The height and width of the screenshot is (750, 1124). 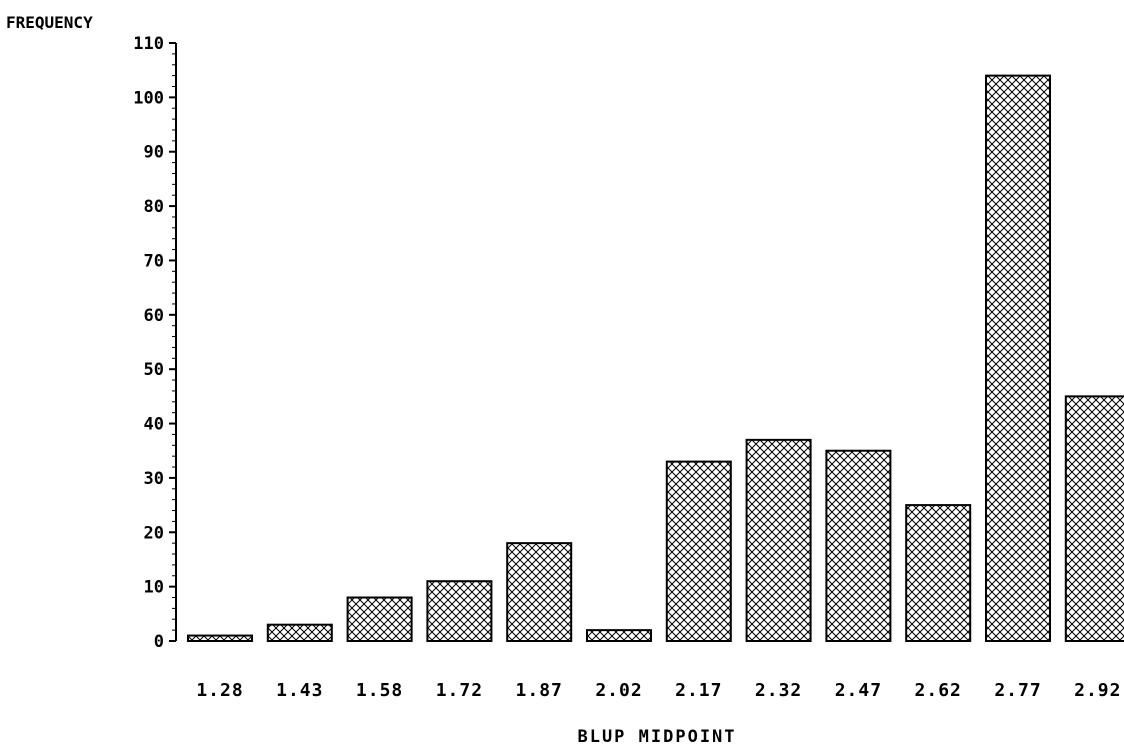 I want to click on bar-2.02, so click(x=619, y=635).